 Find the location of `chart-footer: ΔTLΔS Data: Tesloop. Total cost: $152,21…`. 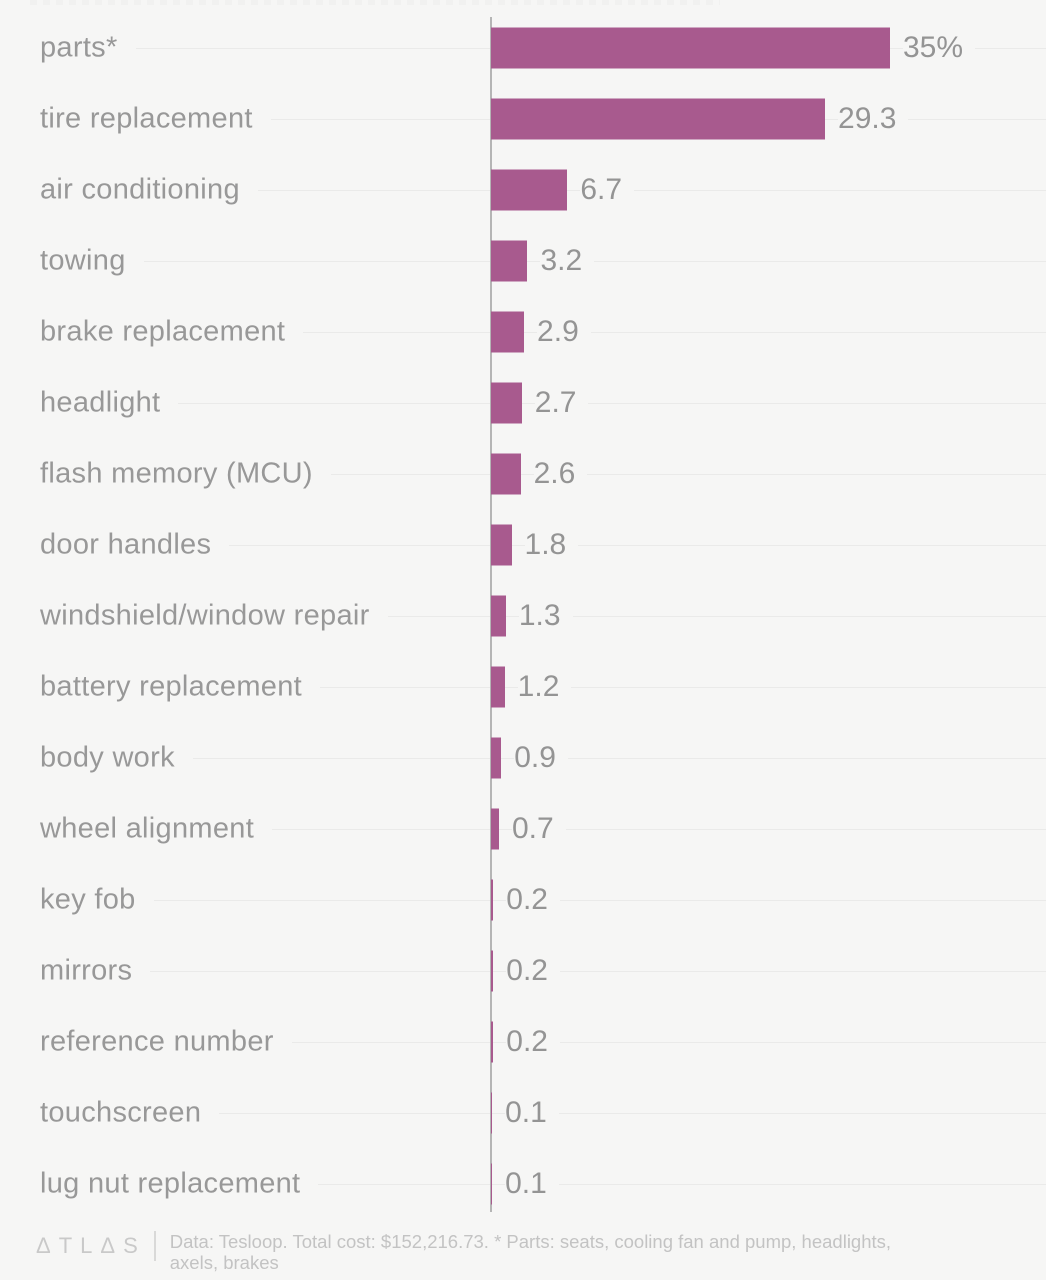

chart-footer: ΔTLΔS Data: Tesloop. Total cost: $152,21… is located at coordinates (523, 1249).